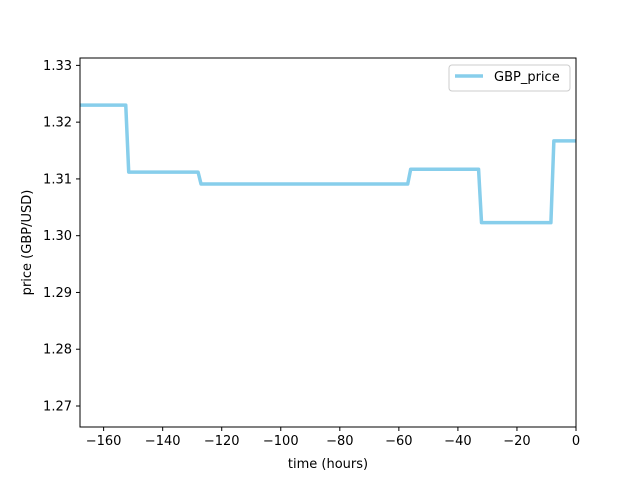 This screenshot has width=640, height=484. What do you see at coordinates (222, 441) in the screenshot?
I see `x-tick-label: −120` at bounding box center [222, 441].